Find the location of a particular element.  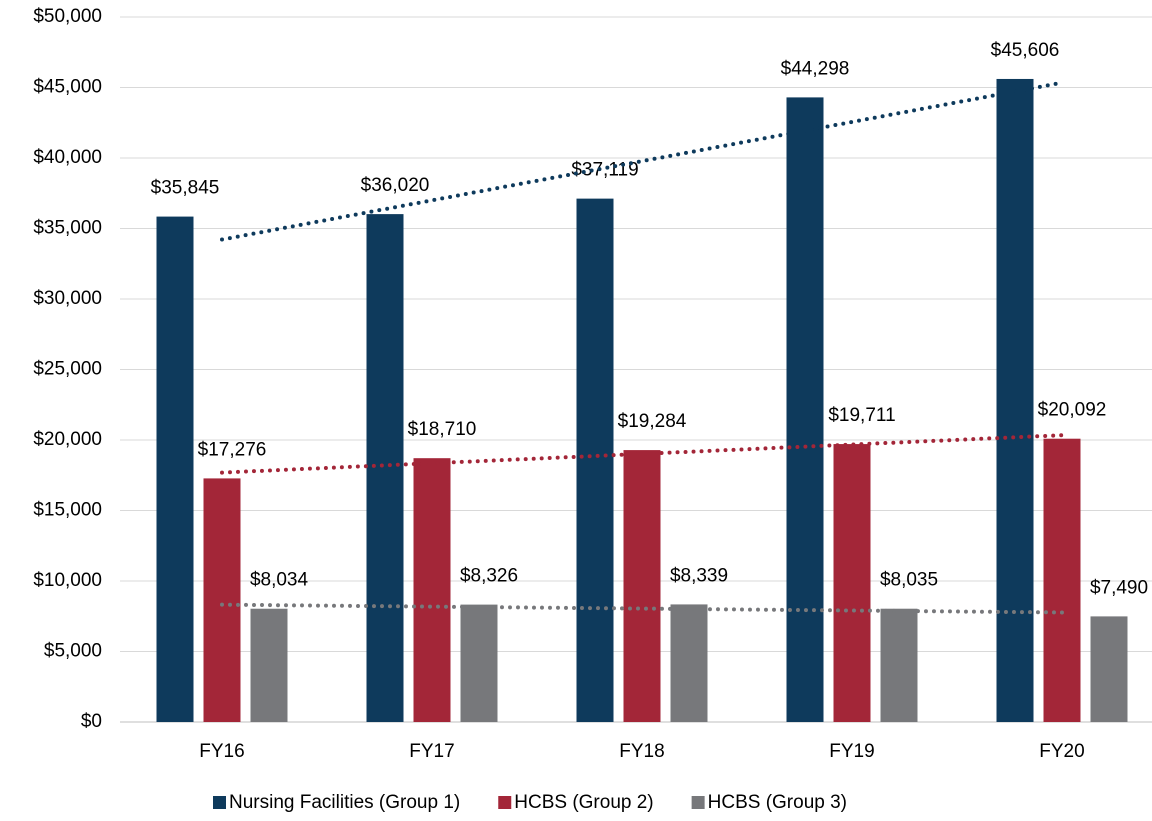

legend-label: HCBS (Group 2) is located at coordinates (583, 802).